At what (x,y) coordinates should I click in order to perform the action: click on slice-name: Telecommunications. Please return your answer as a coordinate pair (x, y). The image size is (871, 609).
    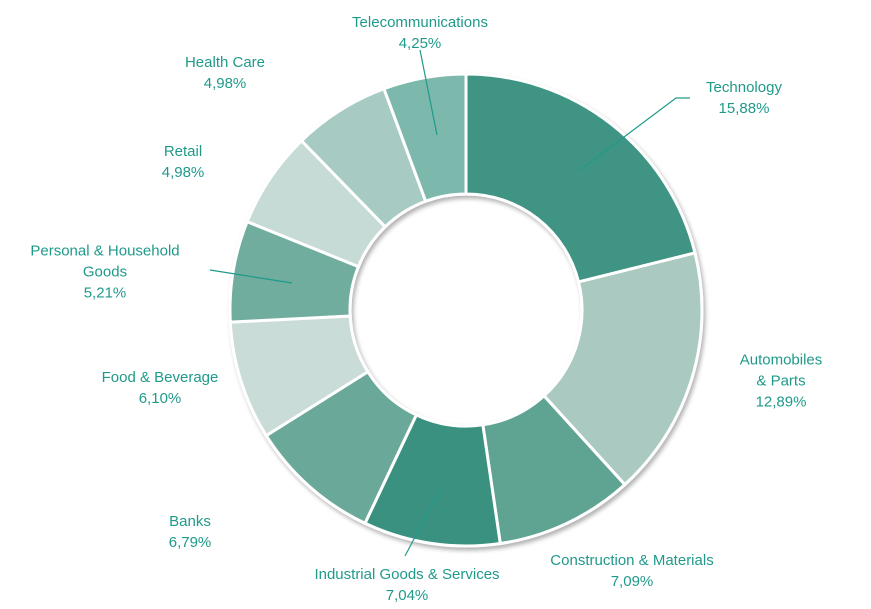
    Looking at the image, I should click on (420, 22).